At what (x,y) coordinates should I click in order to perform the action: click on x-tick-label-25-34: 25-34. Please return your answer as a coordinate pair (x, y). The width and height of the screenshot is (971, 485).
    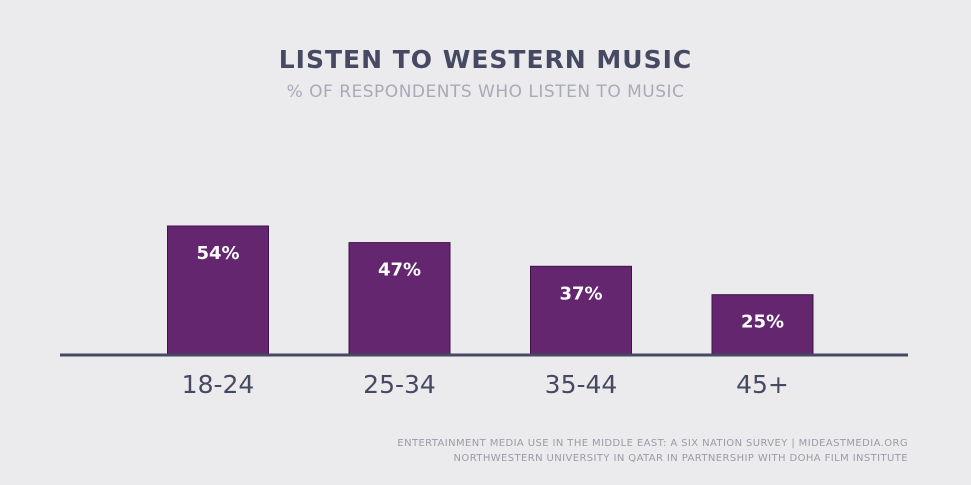
    Looking at the image, I should click on (399, 384).